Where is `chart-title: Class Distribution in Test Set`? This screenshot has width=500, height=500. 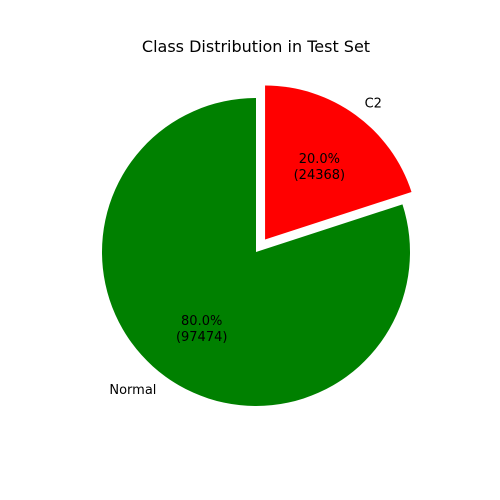 chart-title: Class Distribution in Test Set is located at coordinates (256, 46).